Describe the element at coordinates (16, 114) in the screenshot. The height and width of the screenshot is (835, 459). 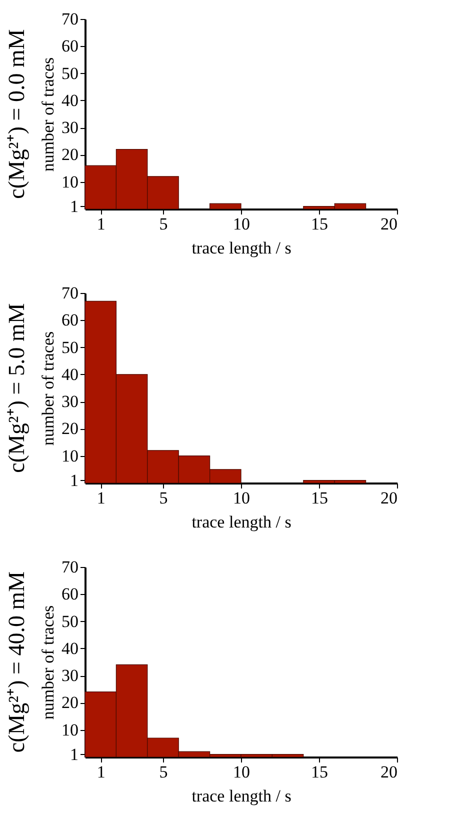
I see `text: c(Mg²⁺) = 0.0 mM` at that location.